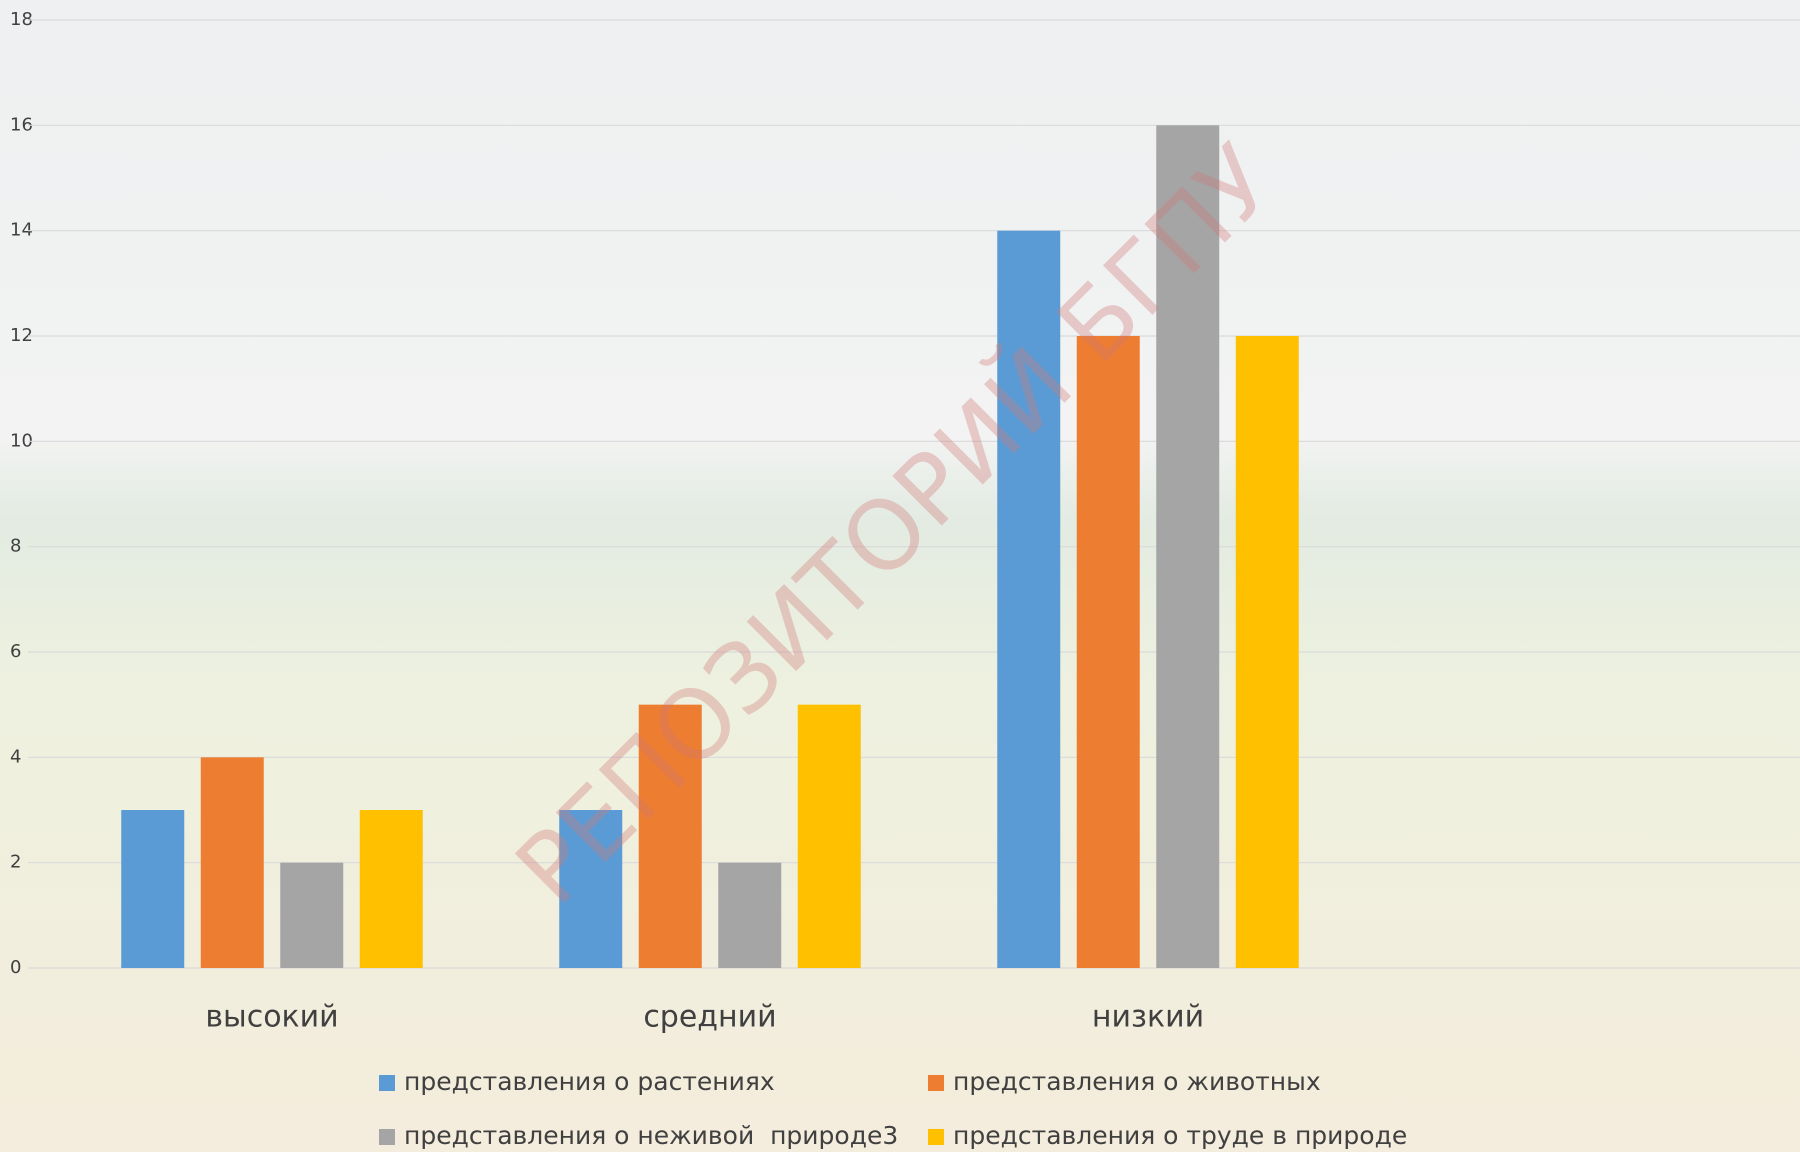 This screenshot has height=1152, width=1800. Describe the element at coordinates (21, 230) in the screenshot. I see `y-tick-label: 14` at that location.